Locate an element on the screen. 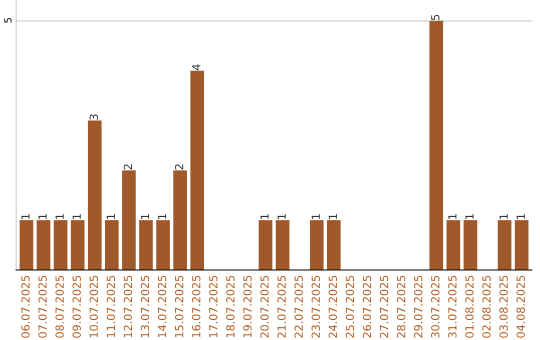 Image resolution: width=540 pixels, height=340 pixels. x-tick-label: 10.07.2025 is located at coordinates (94, 307).